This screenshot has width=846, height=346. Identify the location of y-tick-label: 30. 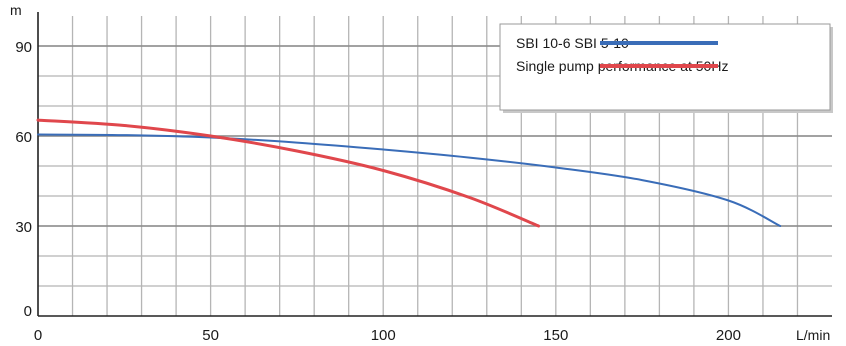
(23, 227).